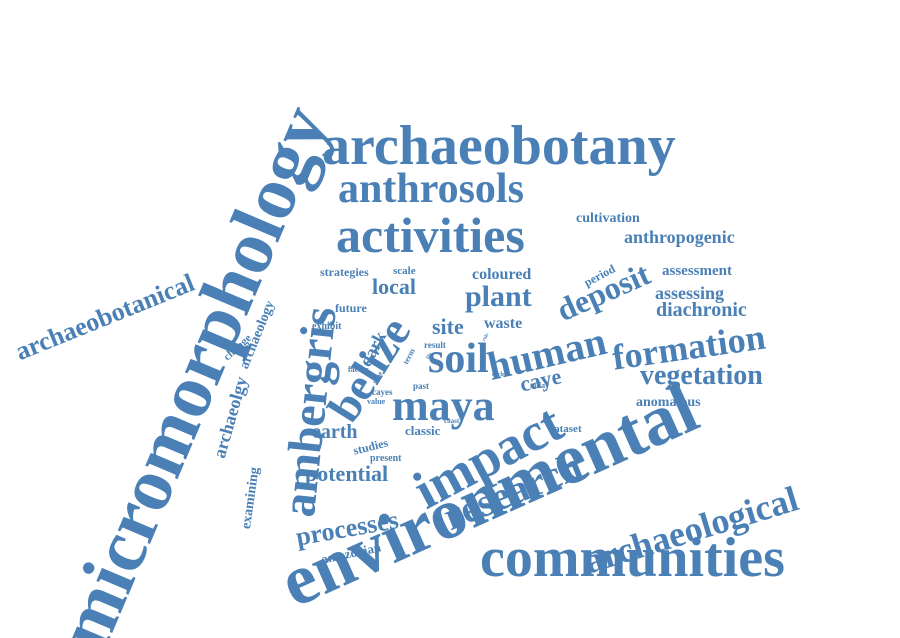  I want to click on word-site: site, so click(448, 326).